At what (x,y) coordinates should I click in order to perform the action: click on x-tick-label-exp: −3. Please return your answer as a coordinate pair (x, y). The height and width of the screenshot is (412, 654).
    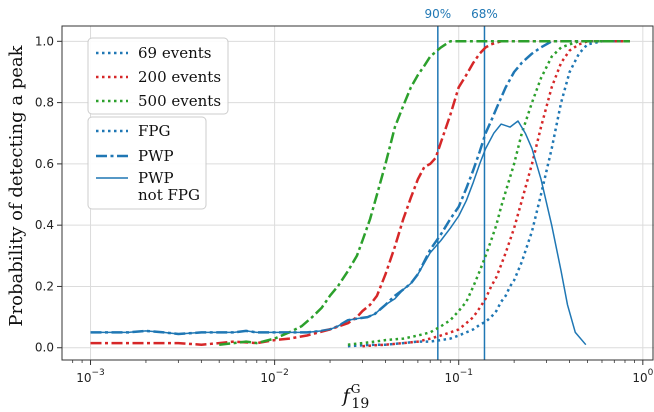
    Looking at the image, I should click on (98, 373).